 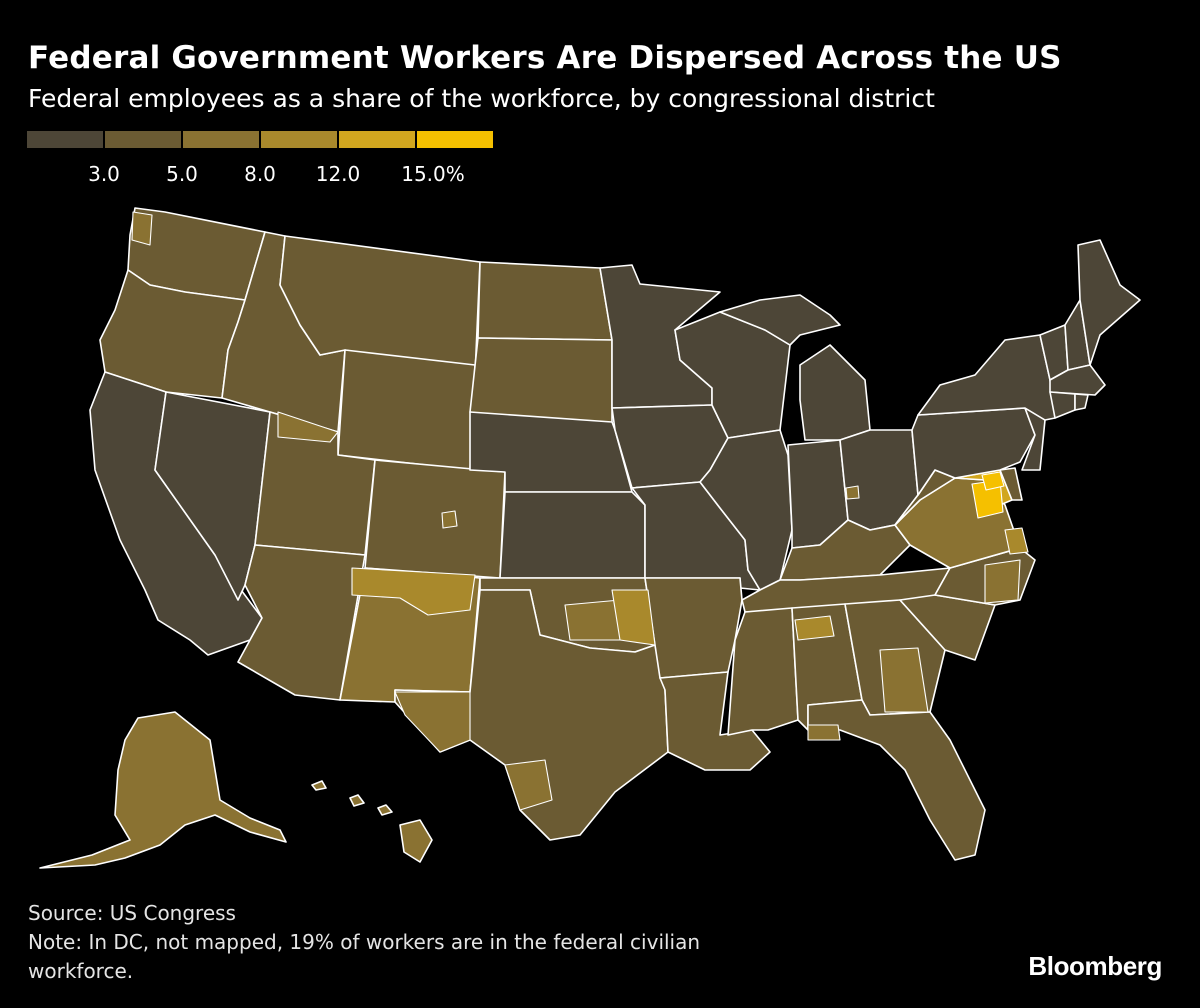 I want to click on district-oklahoma-southwest, so click(x=633, y=617).